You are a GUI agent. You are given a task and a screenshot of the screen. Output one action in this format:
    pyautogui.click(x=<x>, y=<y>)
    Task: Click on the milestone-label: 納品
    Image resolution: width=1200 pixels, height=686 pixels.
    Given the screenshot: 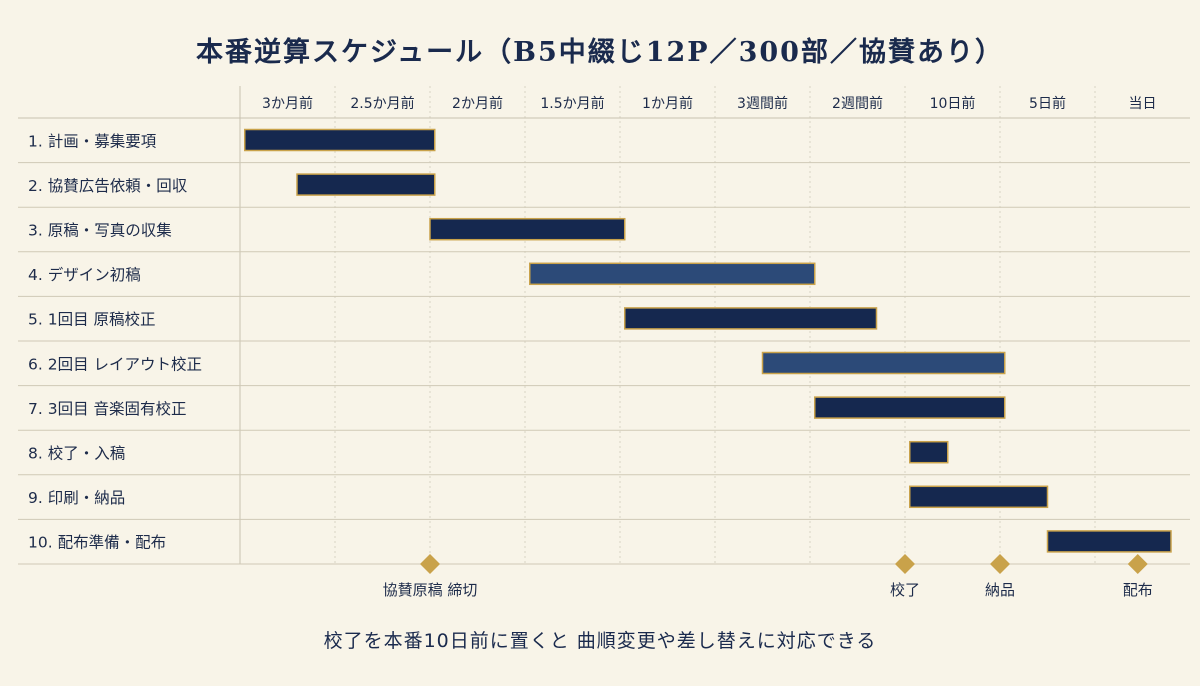 What is the action you would take?
    pyautogui.click(x=1000, y=590)
    